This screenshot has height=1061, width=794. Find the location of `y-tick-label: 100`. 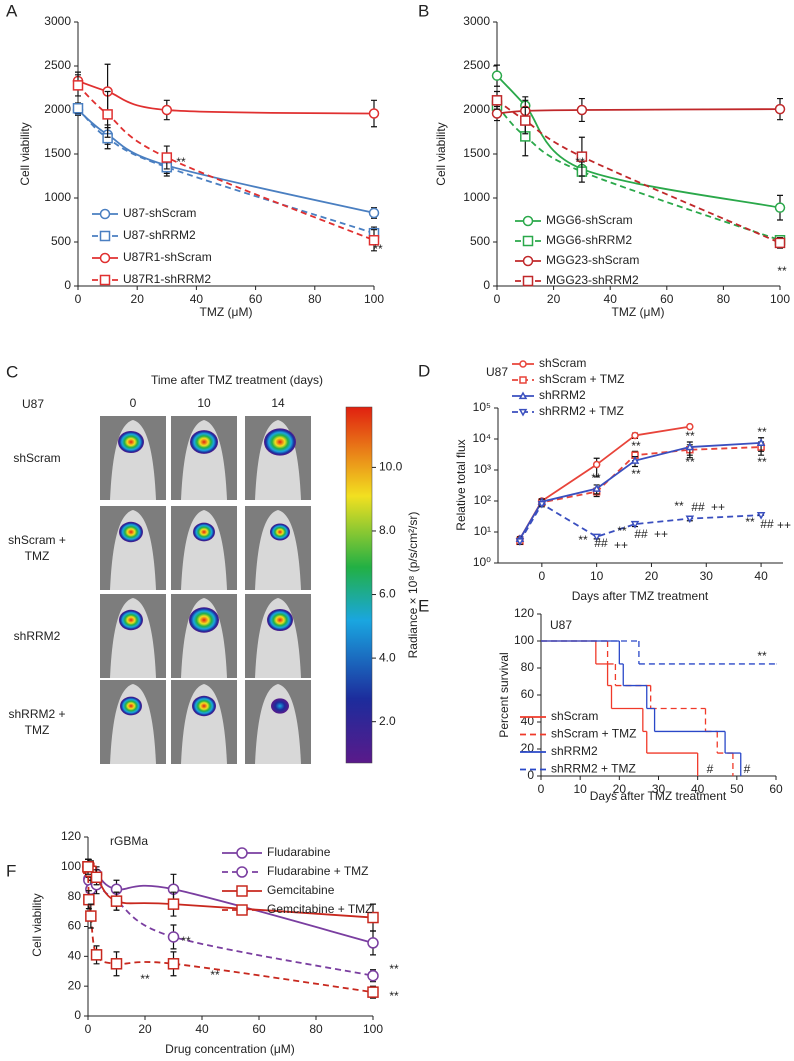

y-tick-label: 100 is located at coordinates (524, 640).